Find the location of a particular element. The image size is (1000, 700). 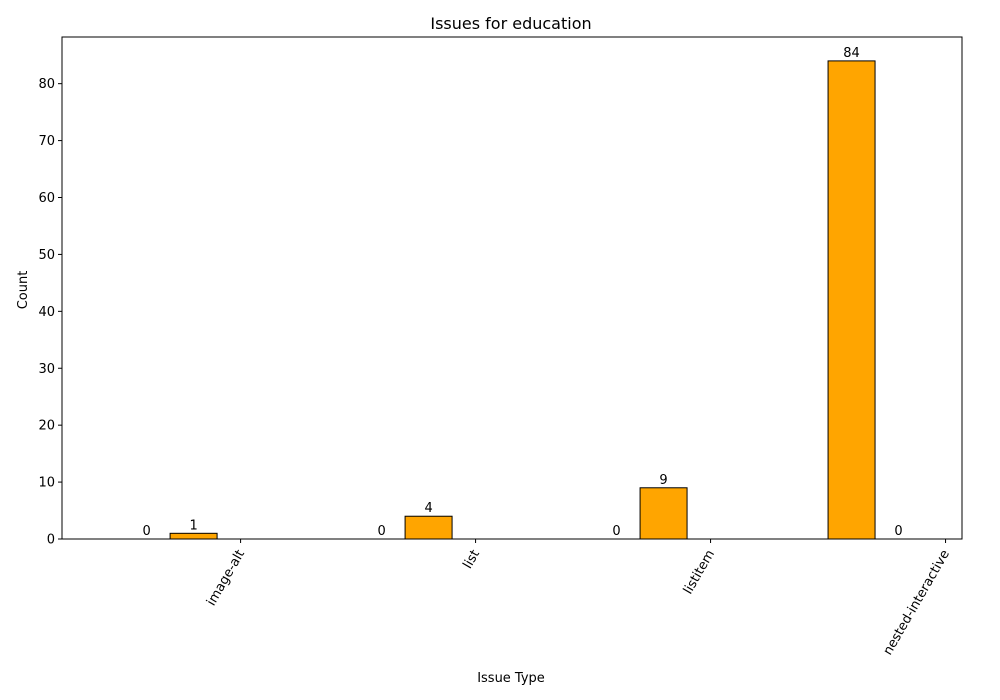

data-label-list-1: 4 is located at coordinates (428, 508).